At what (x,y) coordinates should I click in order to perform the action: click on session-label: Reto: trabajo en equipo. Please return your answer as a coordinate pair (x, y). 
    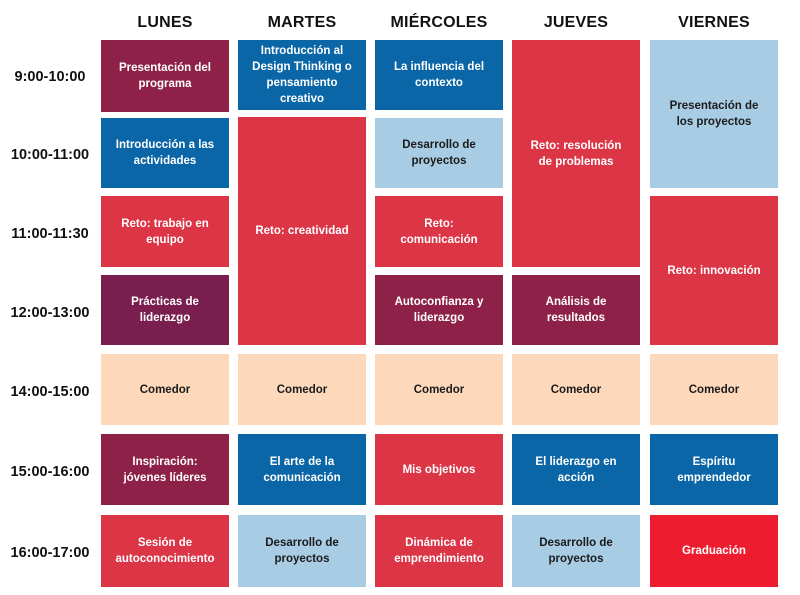
    Looking at the image, I should click on (165, 231).